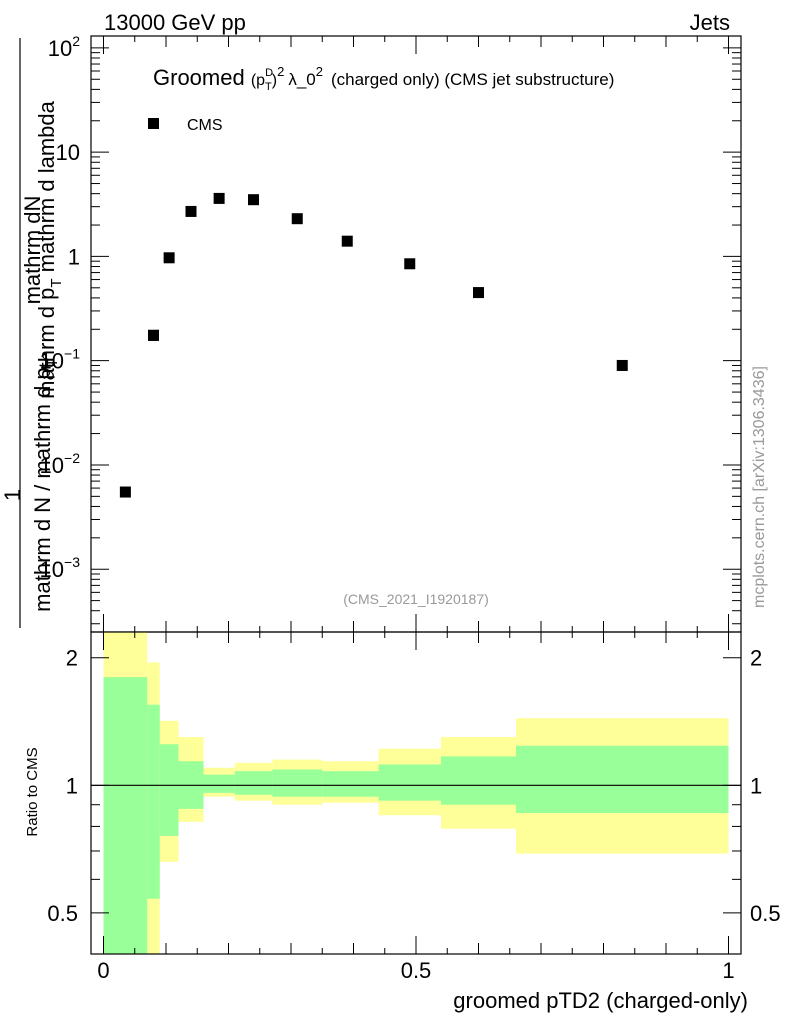 The width and height of the screenshot is (786, 1024). I want to click on title-sub-t: T, so click(268, 87).